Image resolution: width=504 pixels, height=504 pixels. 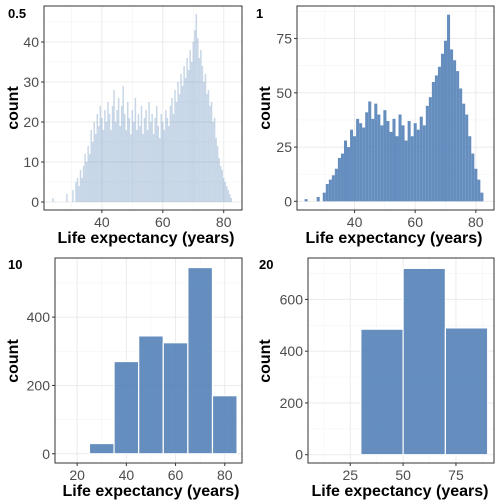 What do you see at coordinates (151, 491) in the screenshot?
I see `x-axis-title: Life expectancy (years)` at bounding box center [151, 491].